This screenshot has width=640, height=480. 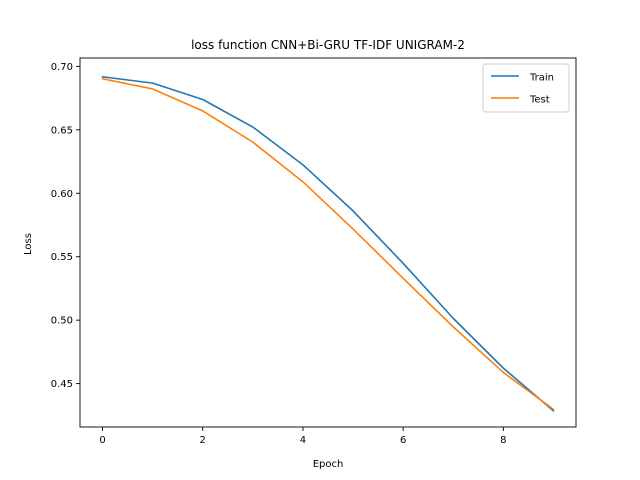 What do you see at coordinates (62, 194) in the screenshot?
I see `y-tick-label: 0.60` at bounding box center [62, 194].